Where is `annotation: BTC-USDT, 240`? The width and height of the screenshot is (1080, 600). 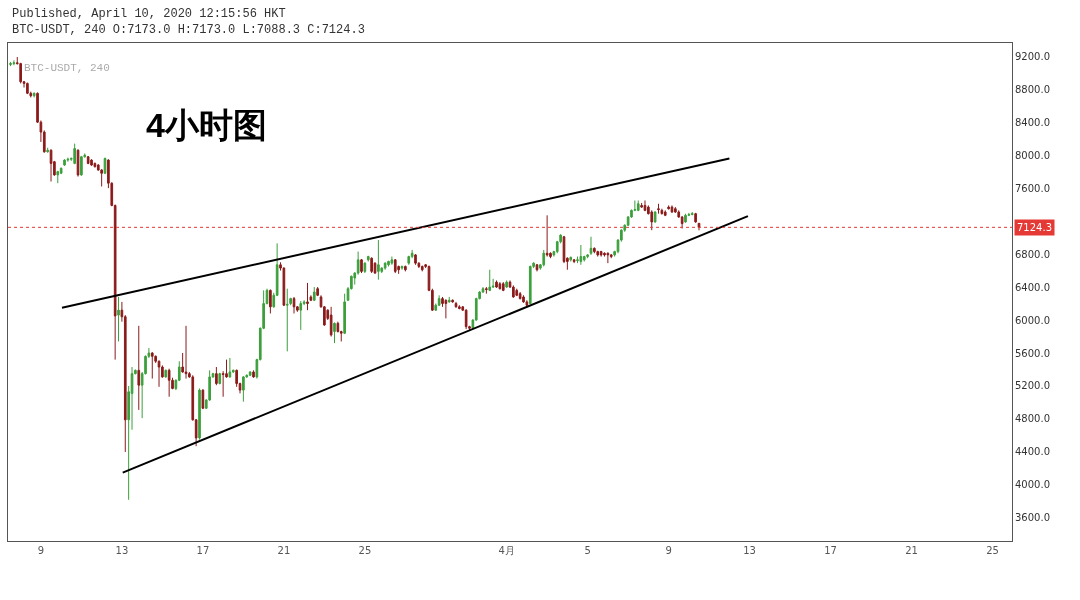
annotation: BTC-USDT, 240 is located at coordinates (67, 68).